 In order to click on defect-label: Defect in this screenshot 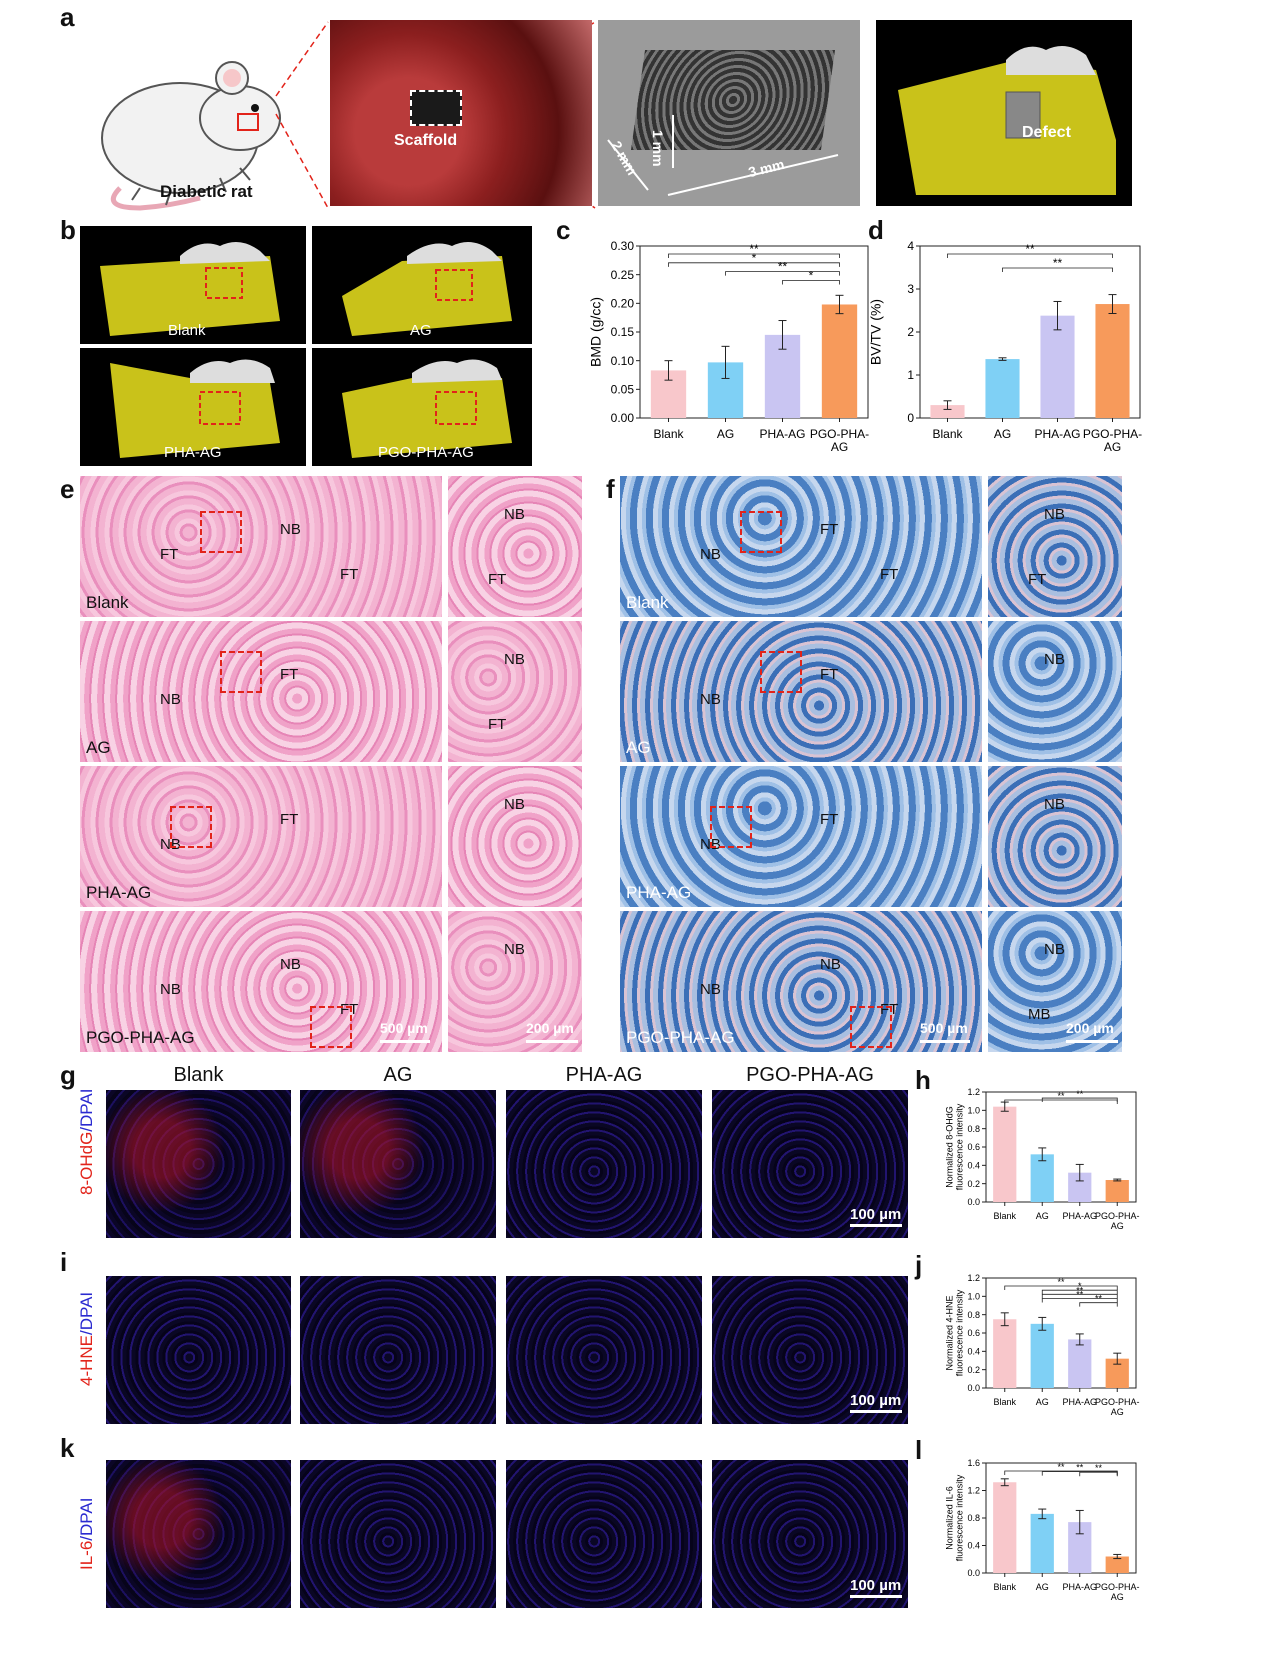, I will do `click(1046, 132)`.